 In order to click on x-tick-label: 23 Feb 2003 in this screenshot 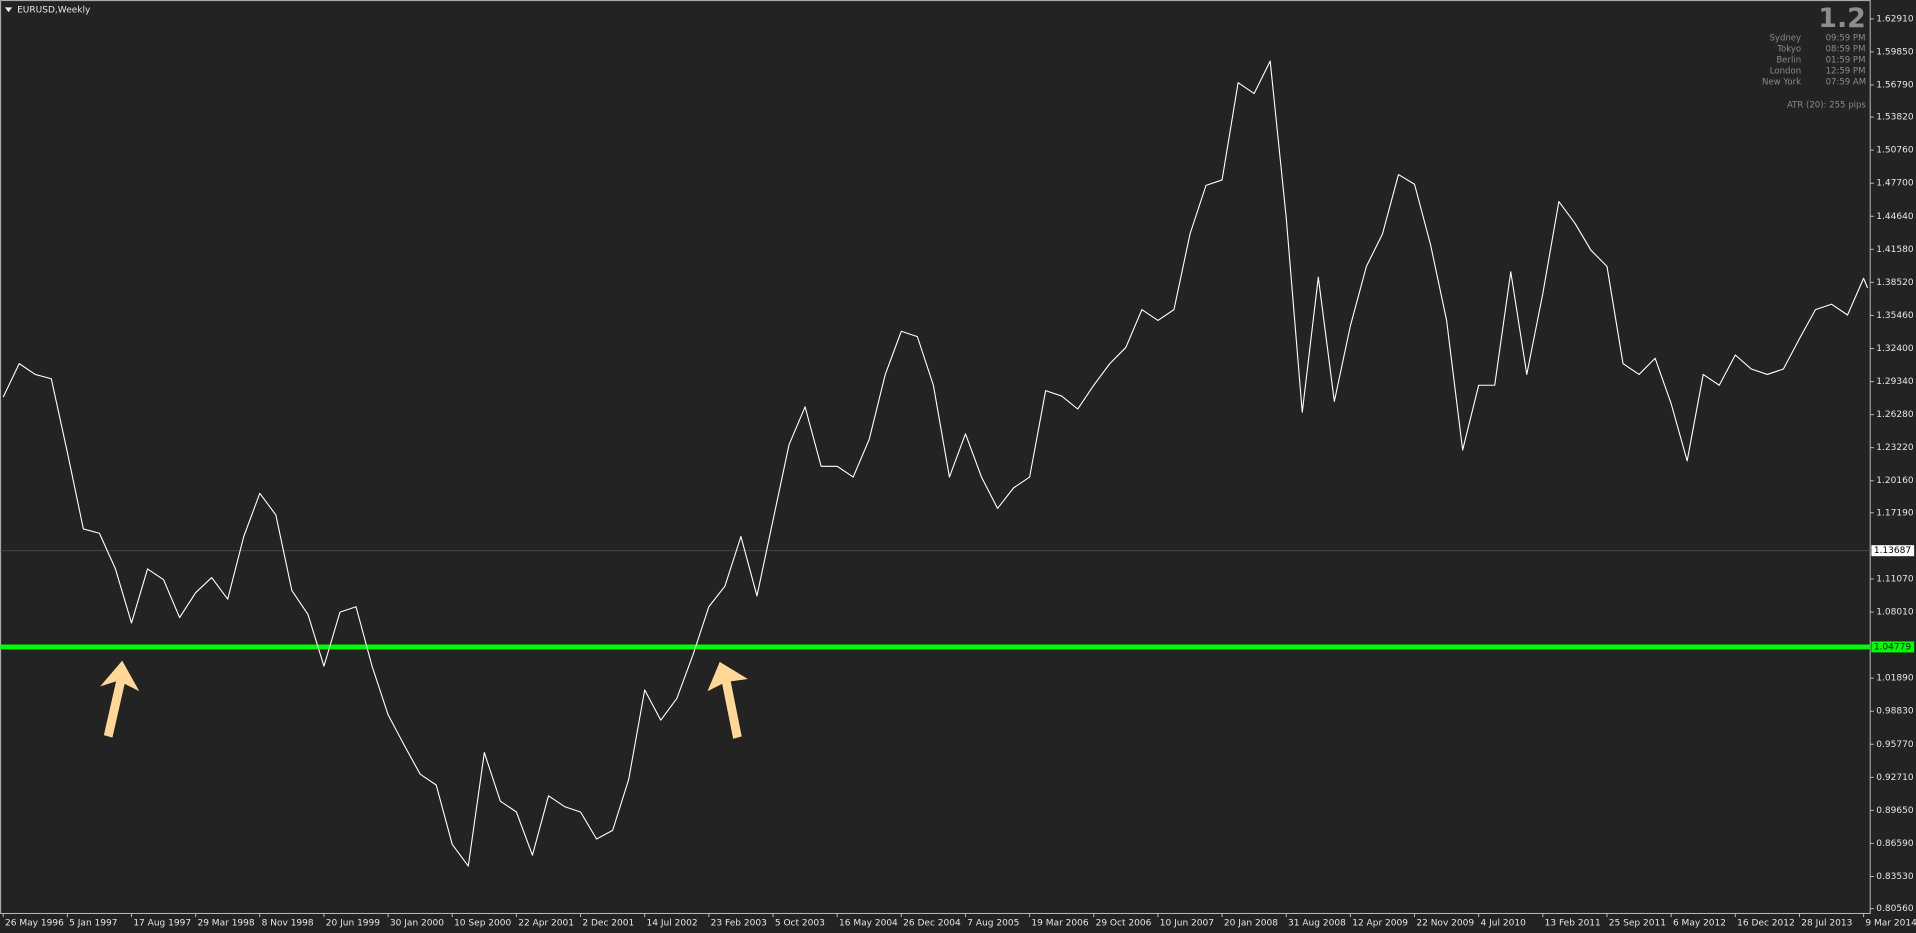, I will do `click(739, 924)`.